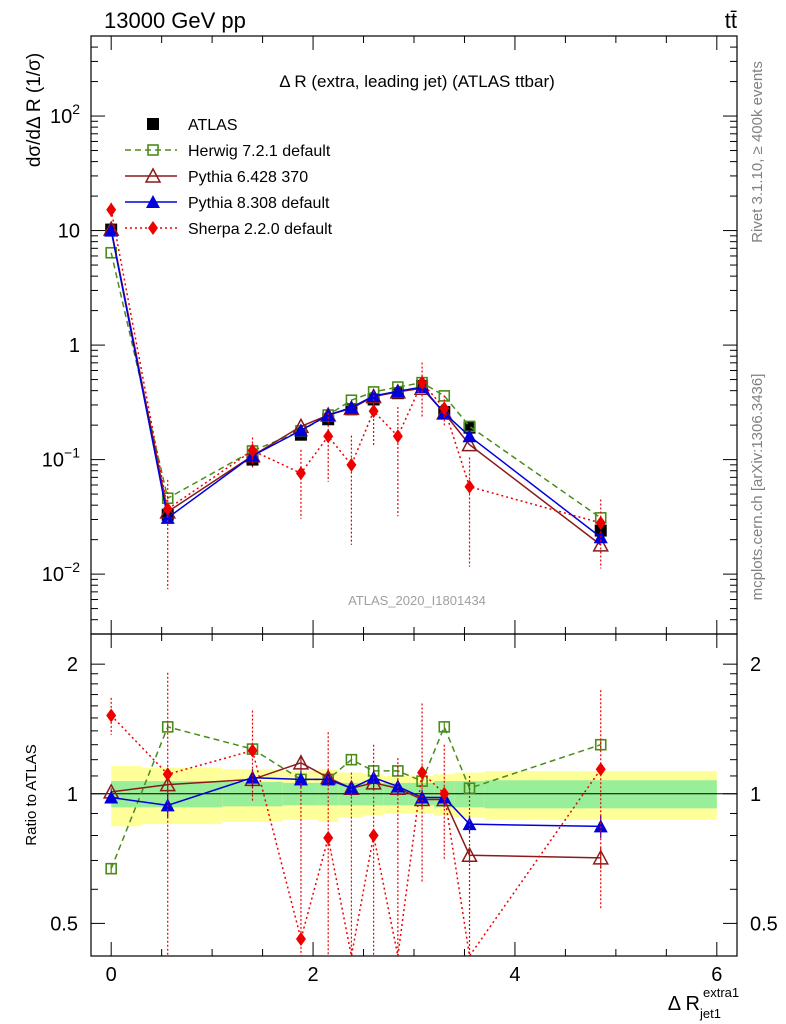 The width and height of the screenshot is (786, 1024). I want to click on process-label: tt̄, so click(731, 20).